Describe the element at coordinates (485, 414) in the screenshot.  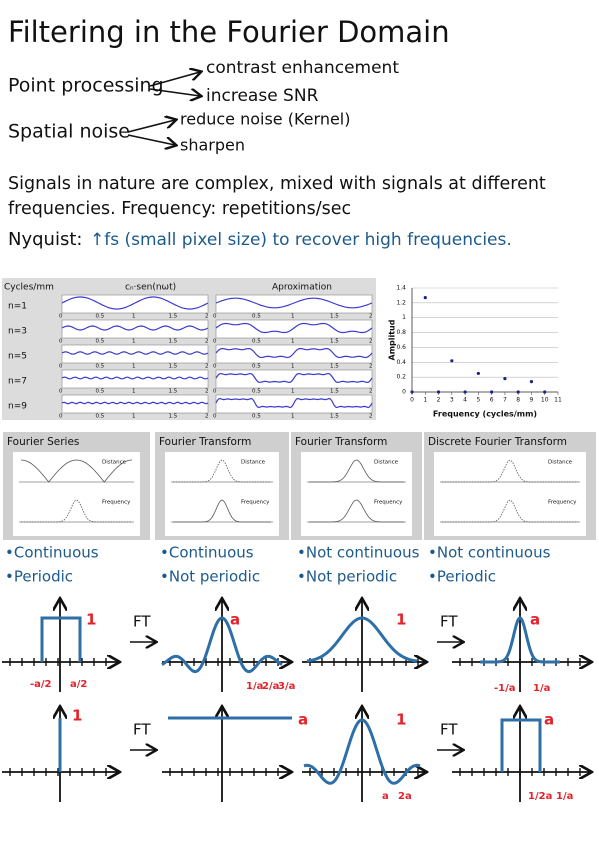
I see `x-axis-label: Frequency (cycles/mm)` at that location.